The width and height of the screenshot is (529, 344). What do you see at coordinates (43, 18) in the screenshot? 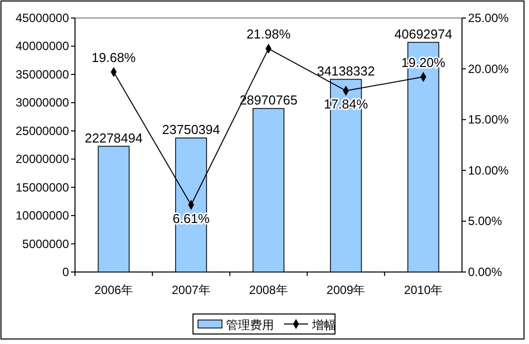
I see `y-tick-label: 45000000` at bounding box center [43, 18].